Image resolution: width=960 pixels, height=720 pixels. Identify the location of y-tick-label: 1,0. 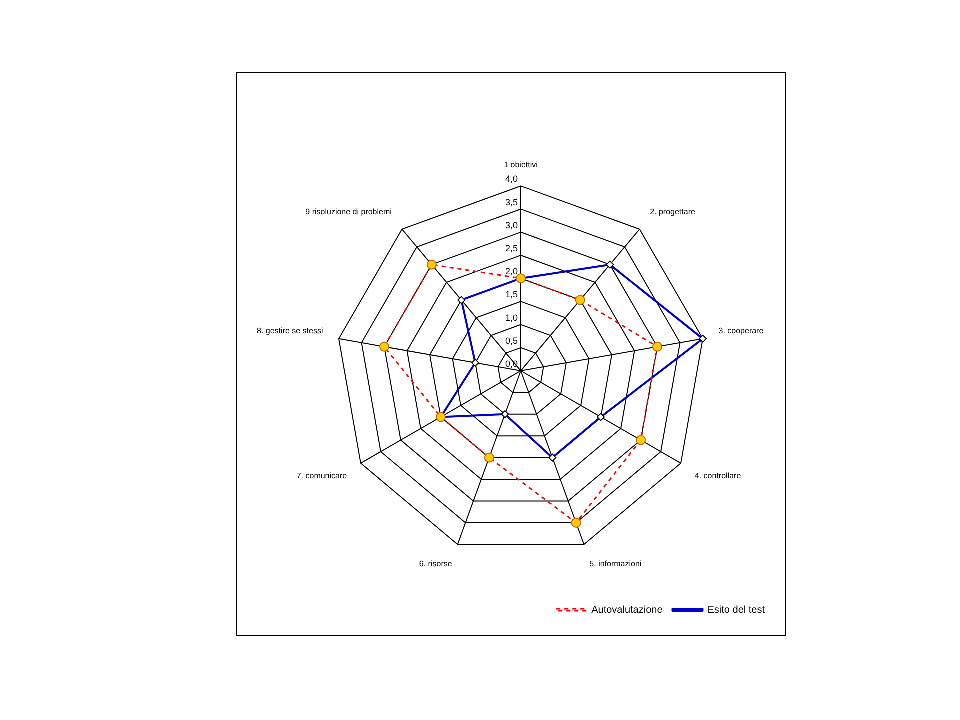
(511, 317).